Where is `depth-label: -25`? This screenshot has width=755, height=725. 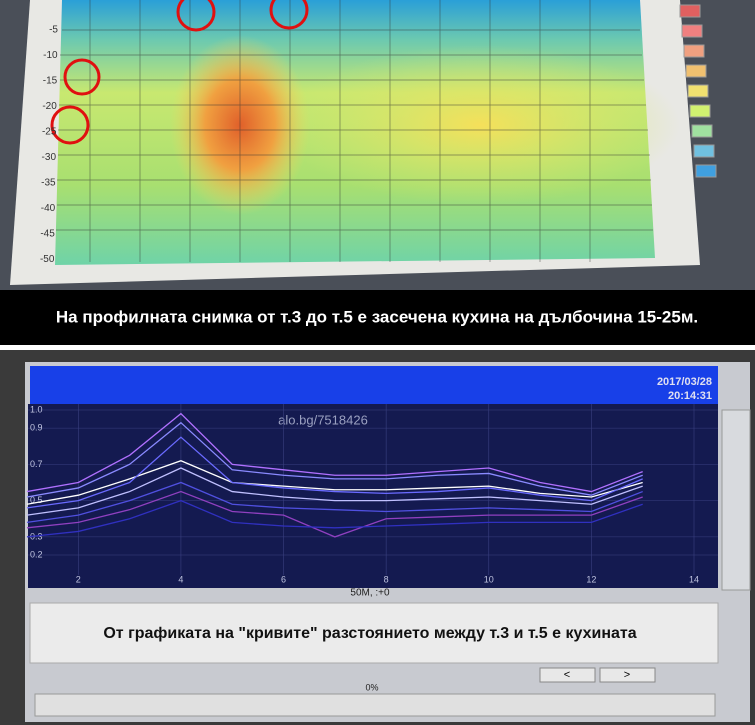
depth-label: -25 is located at coordinates (49, 132).